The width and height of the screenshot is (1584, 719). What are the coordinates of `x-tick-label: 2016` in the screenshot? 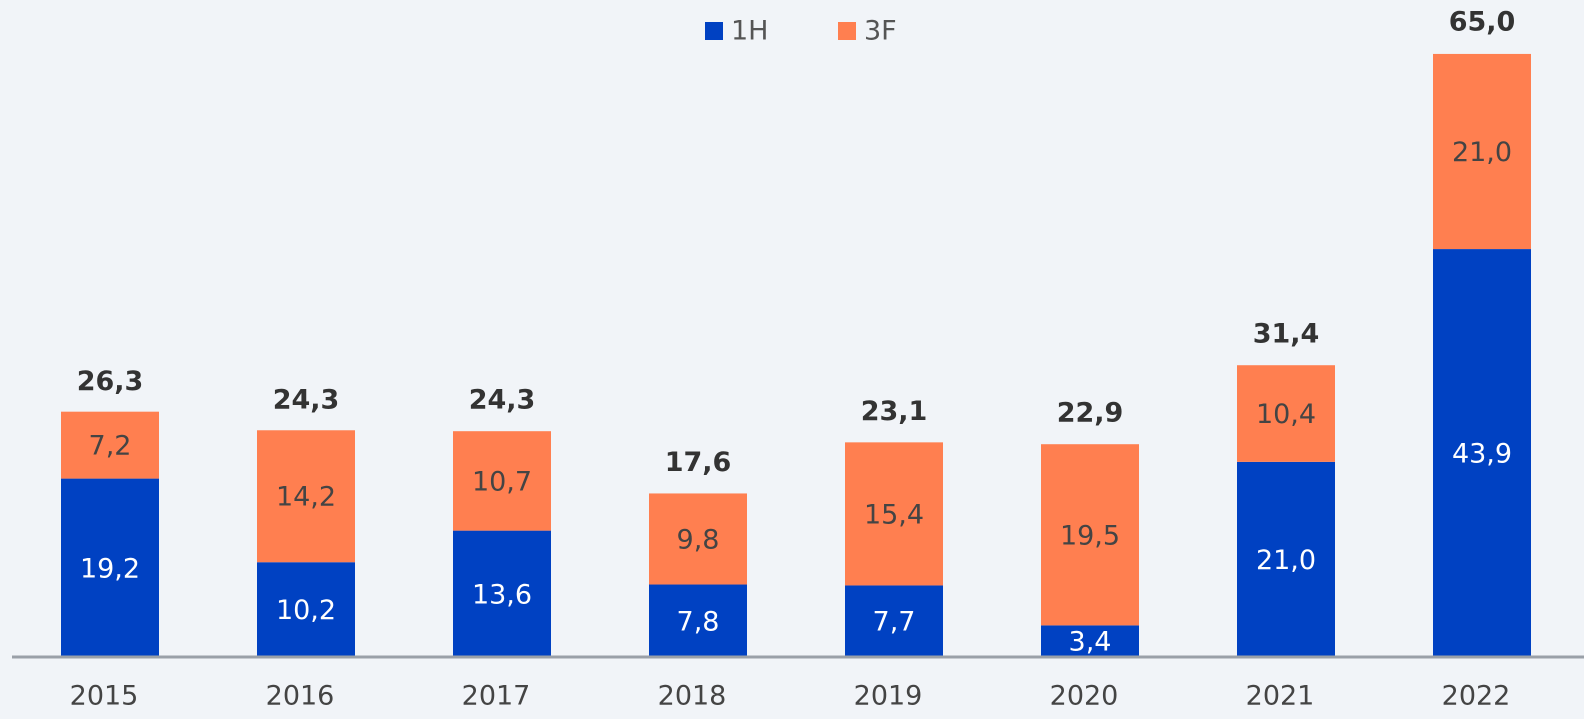 It's located at (300, 696).